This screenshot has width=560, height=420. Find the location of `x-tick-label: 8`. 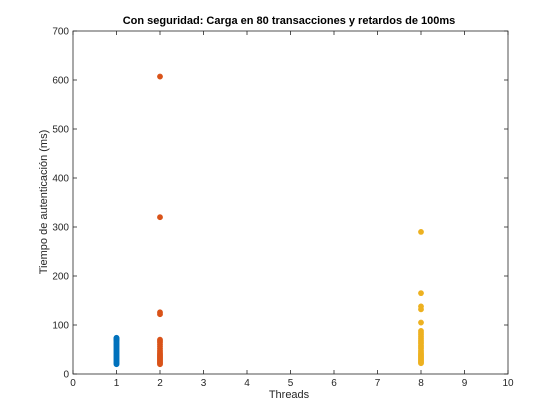

x-tick-label: 8 is located at coordinates (421, 383).